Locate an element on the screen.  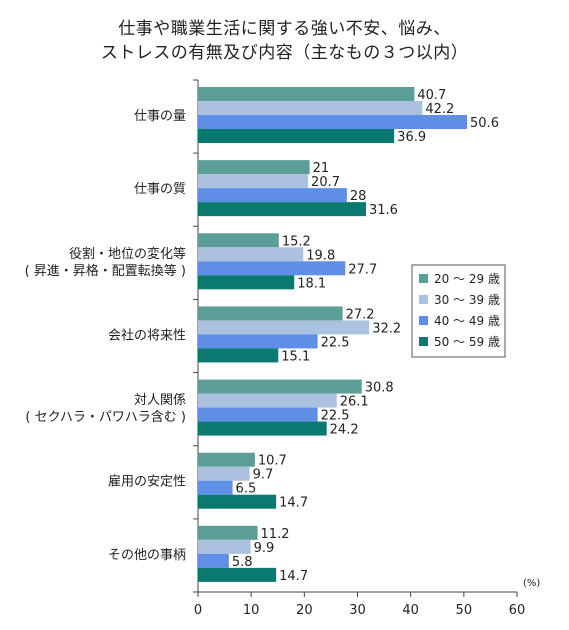
legend-label: 40 ～ 49 歳 is located at coordinates (467, 321).